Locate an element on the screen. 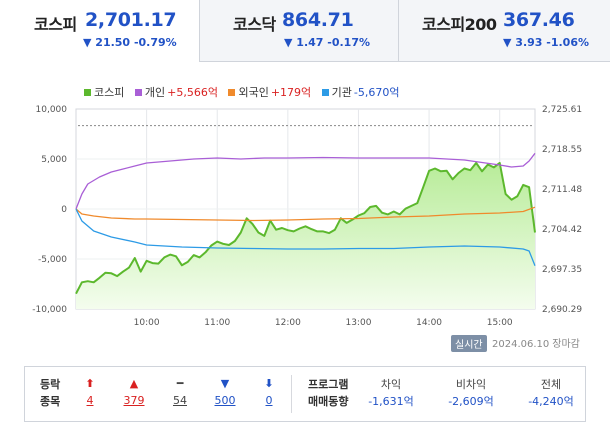 The height and width of the screenshot is (442, 610). tab-kospi: 코스피 2,701.17 ▼ 21.50 -0.79% is located at coordinates (99, 31).